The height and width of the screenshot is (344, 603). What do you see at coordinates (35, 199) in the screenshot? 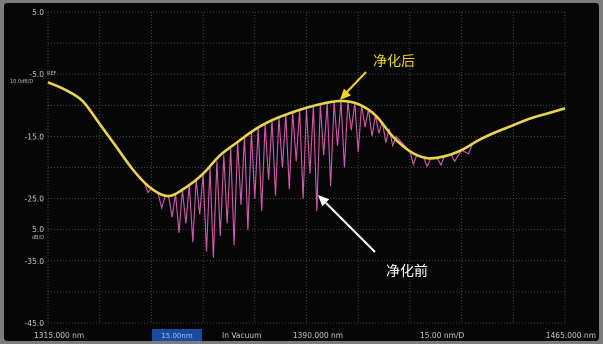
I see `y-tick-label: -25.0` at bounding box center [35, 199].